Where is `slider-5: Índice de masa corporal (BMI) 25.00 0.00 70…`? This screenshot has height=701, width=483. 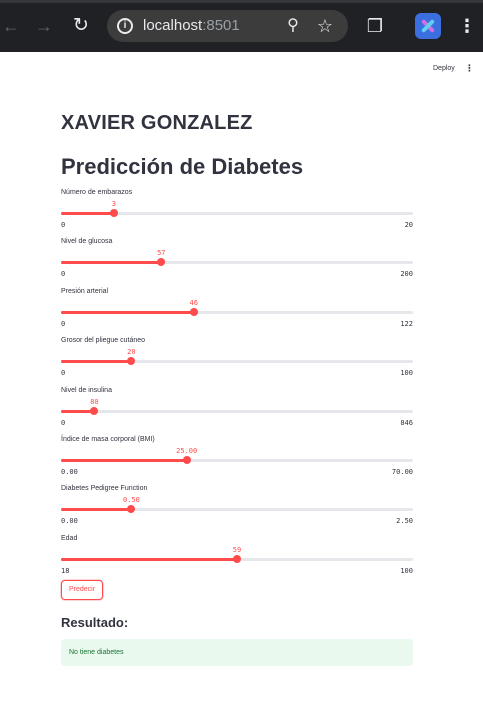 slider-5: Índice de masa corporal (BMI) 25.00 0.00 70… is located at coordinates (237, 458).